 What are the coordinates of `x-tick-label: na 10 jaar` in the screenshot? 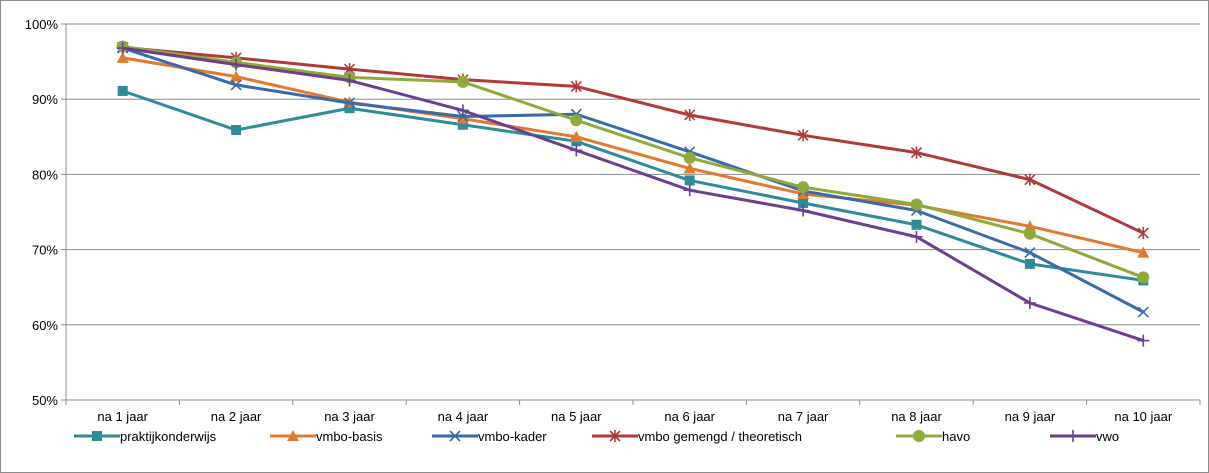 It's located at (1143, 416).